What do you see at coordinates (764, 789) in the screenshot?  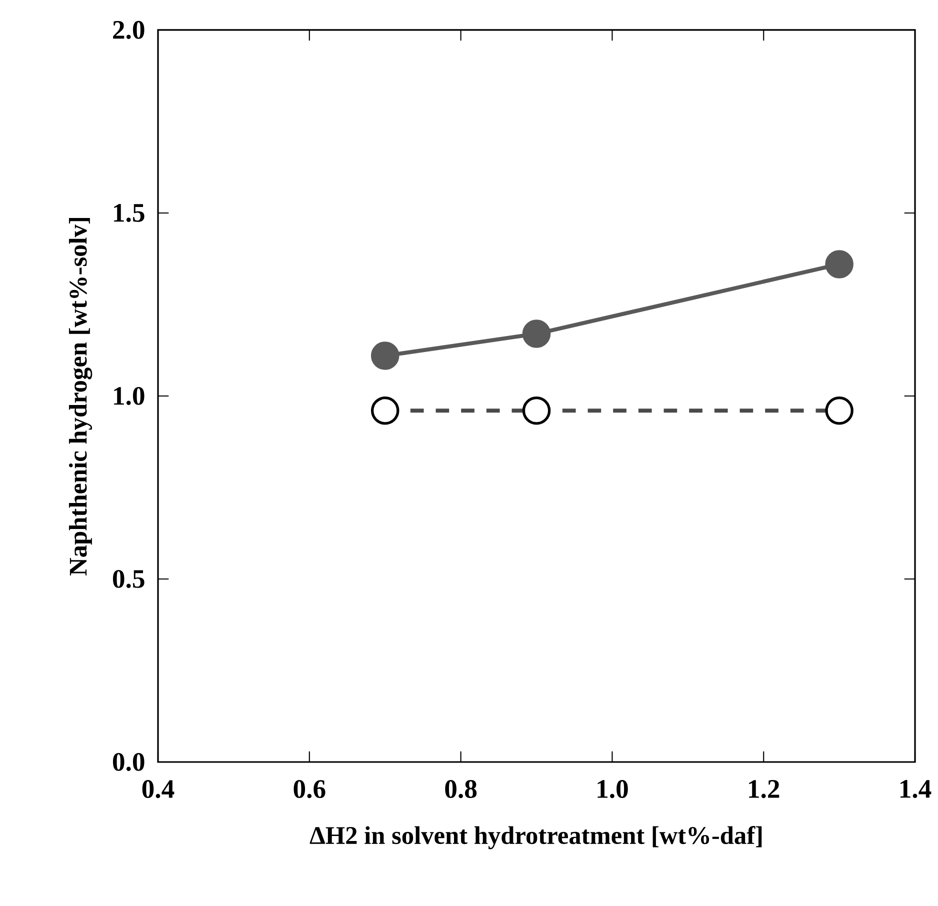 I see `x-tick-label: 1.2` at bounding box center [764, 789].